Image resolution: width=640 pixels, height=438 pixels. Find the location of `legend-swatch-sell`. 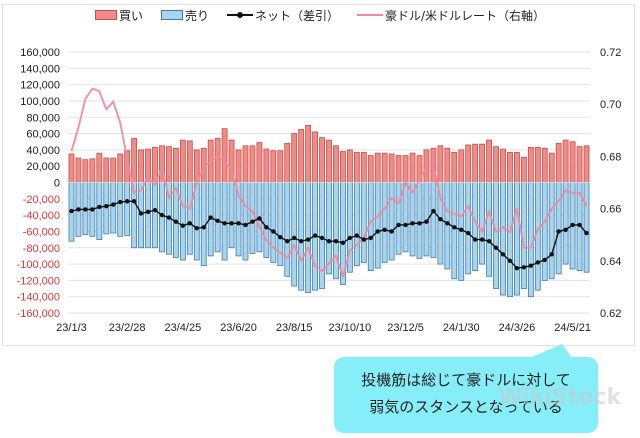

legend-swatch-sell is located at coordinates (171, 15).